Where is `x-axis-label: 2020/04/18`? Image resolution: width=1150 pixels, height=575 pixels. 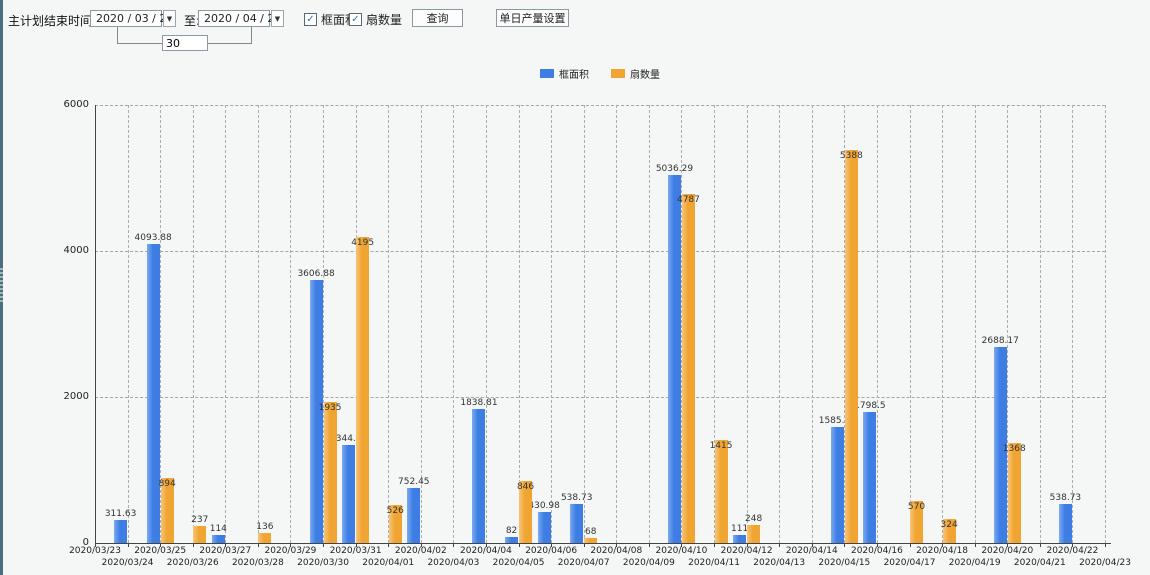 x-axis-label: 2020/04/18 is located at coordinates (942, 551).